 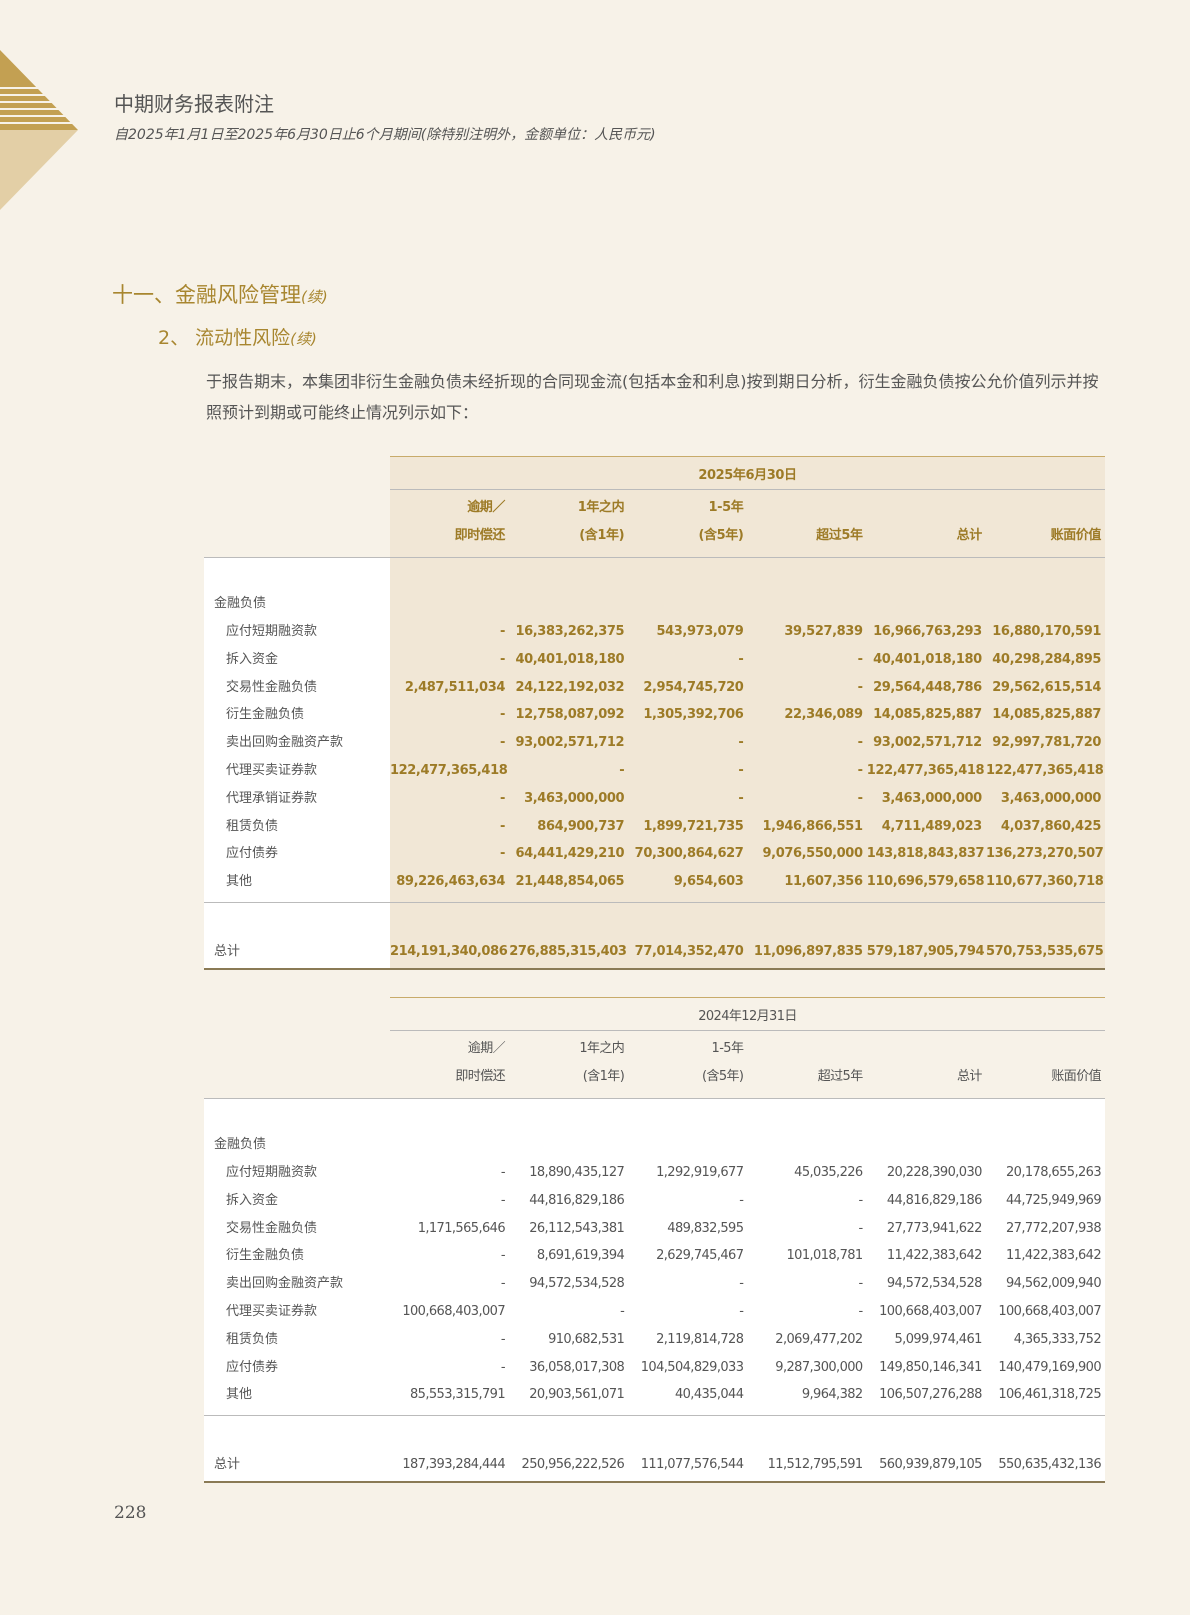 I want to click on cell-value: 2,487,511,034, so click(x=454, y=687).